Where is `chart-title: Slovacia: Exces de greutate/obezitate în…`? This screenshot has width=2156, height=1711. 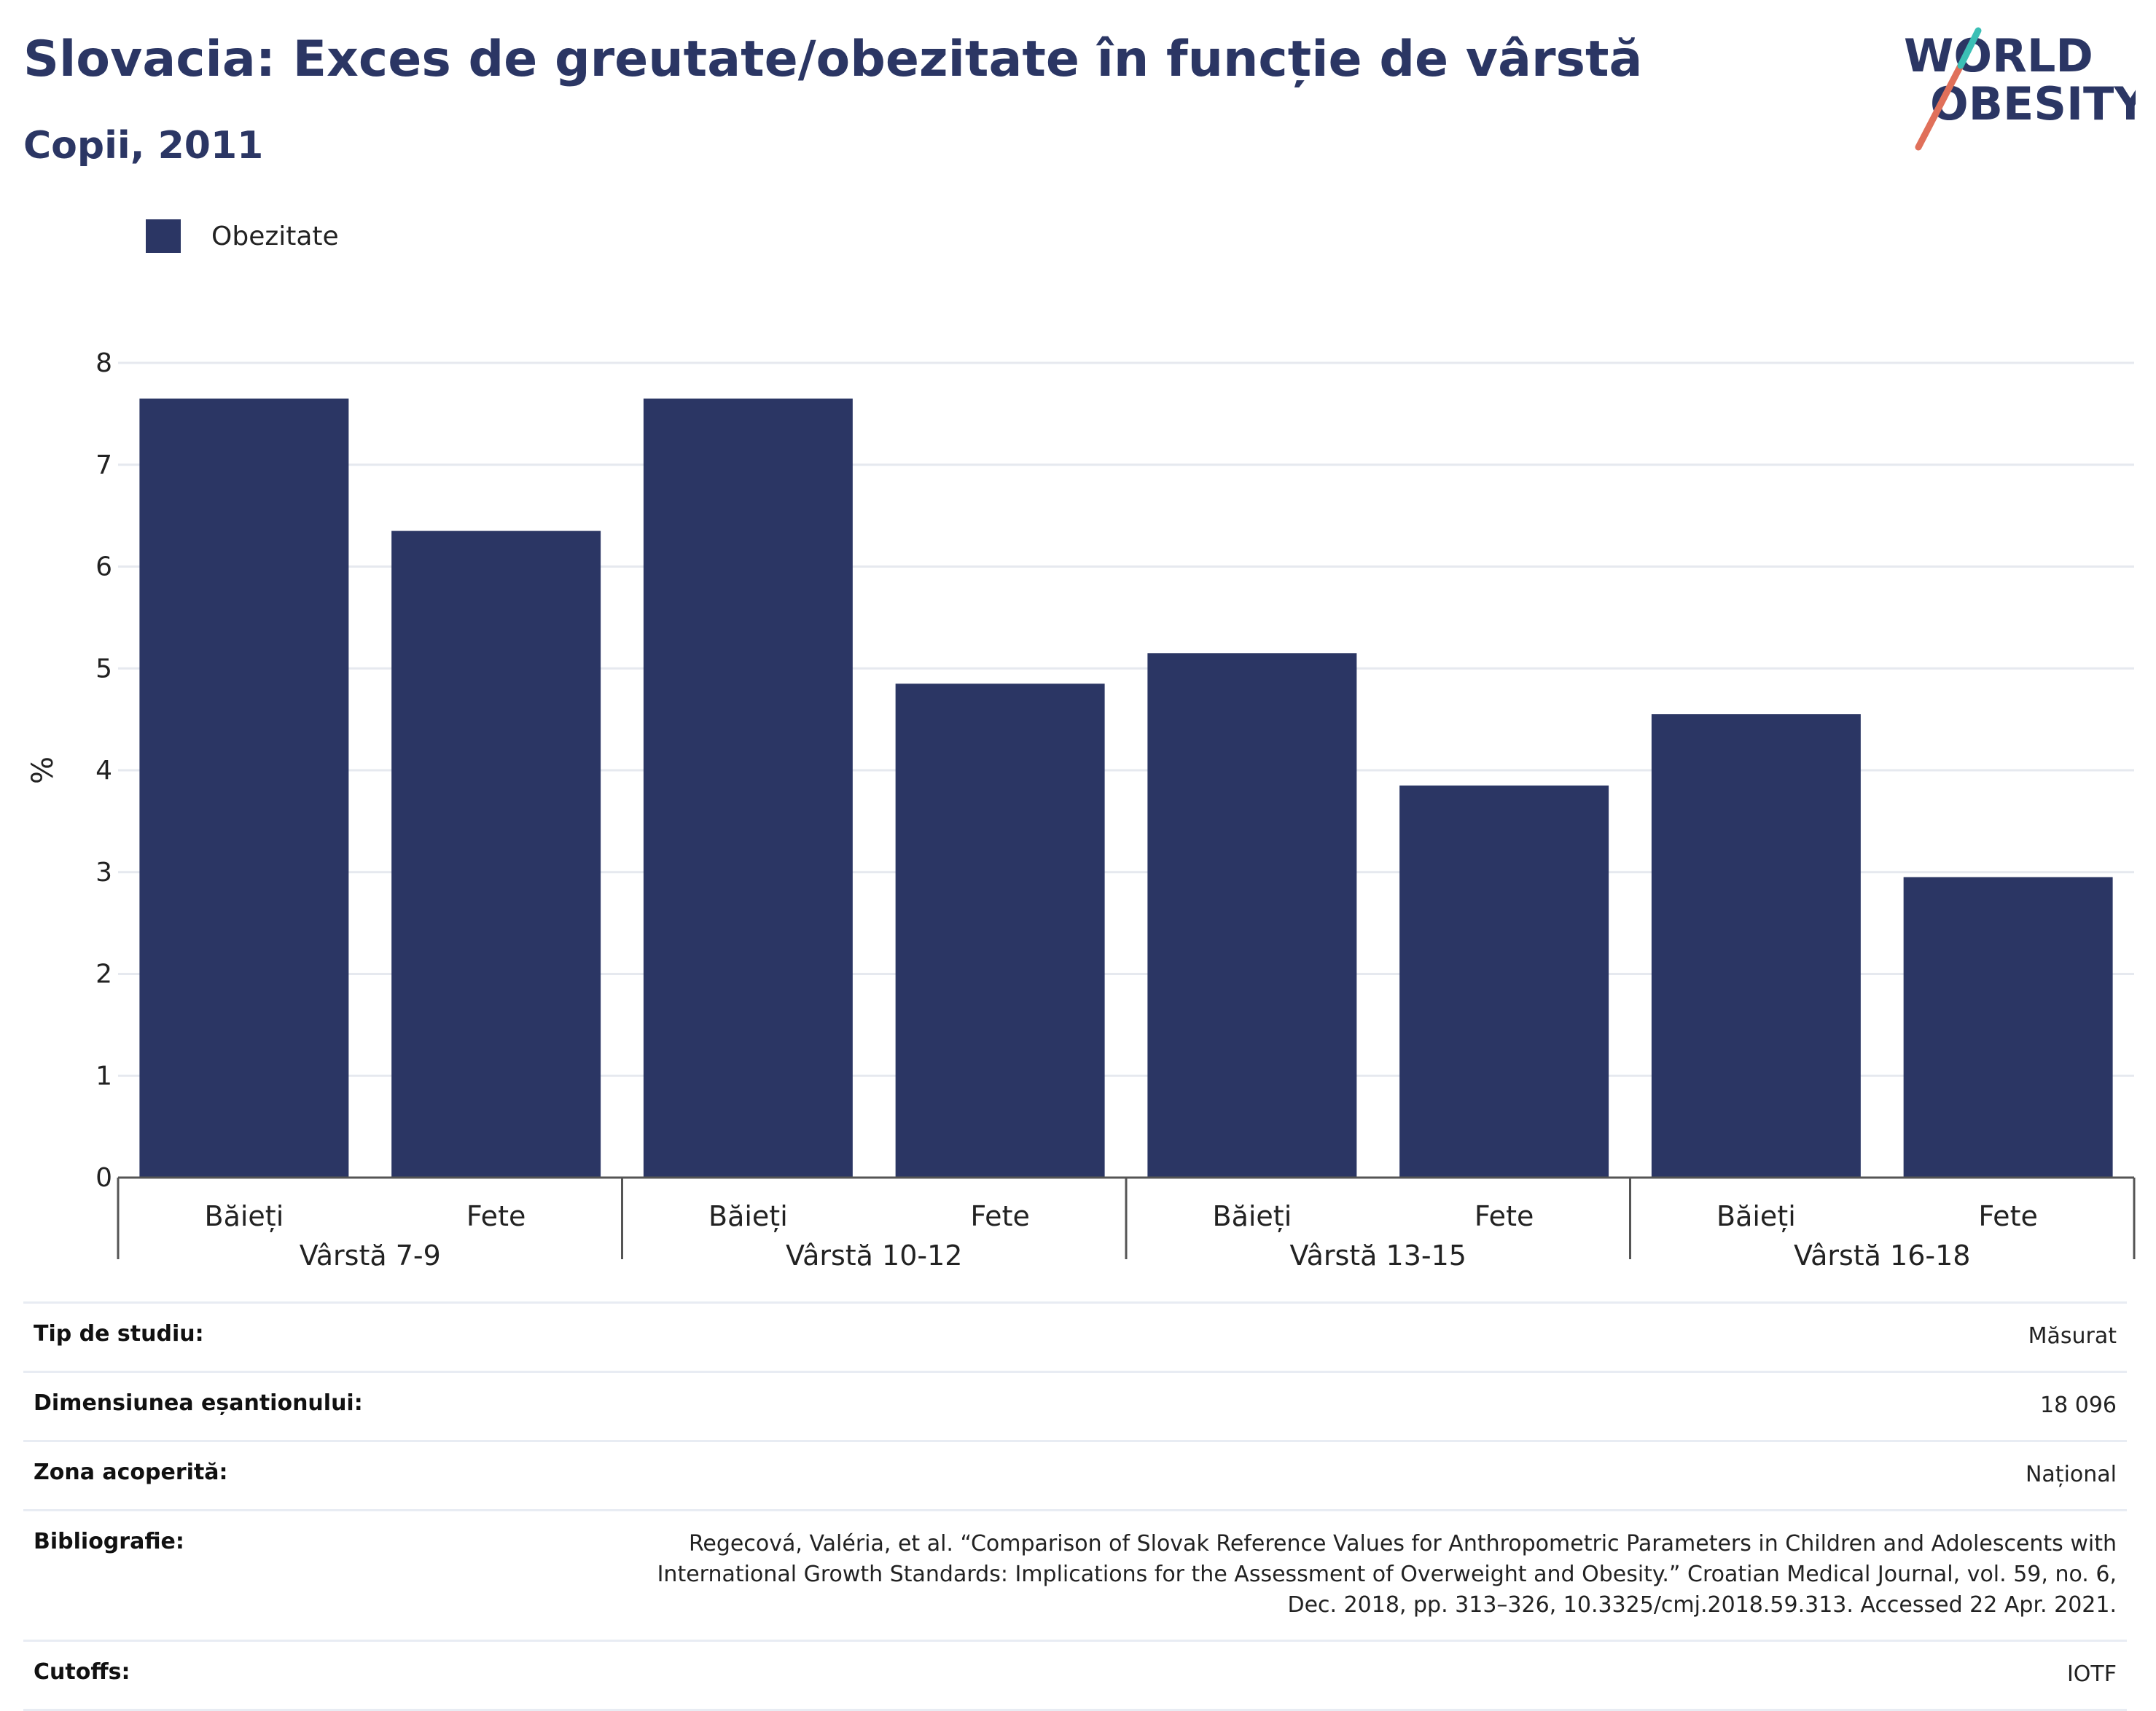
chart-title: Slovacia: Exces de greutate/obezitate în… is located at coordinates (833, 59).